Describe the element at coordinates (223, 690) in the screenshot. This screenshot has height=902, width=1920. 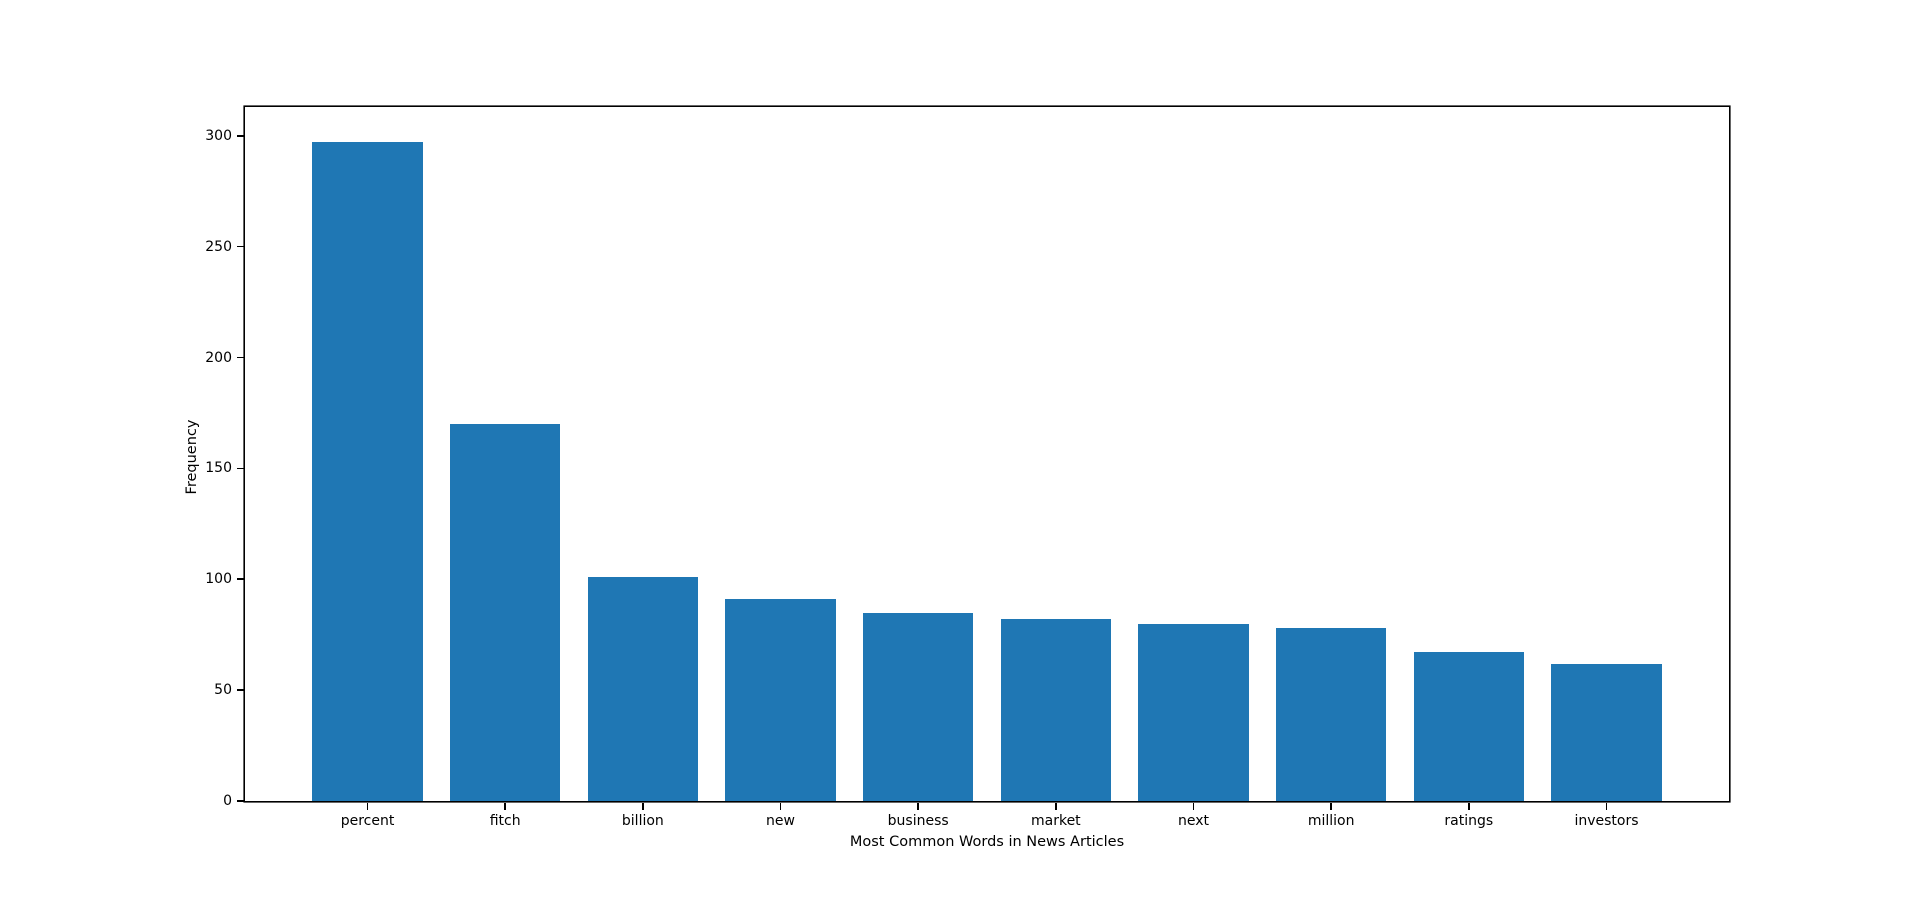
I see `y-tick-label-50: 50` at that location.